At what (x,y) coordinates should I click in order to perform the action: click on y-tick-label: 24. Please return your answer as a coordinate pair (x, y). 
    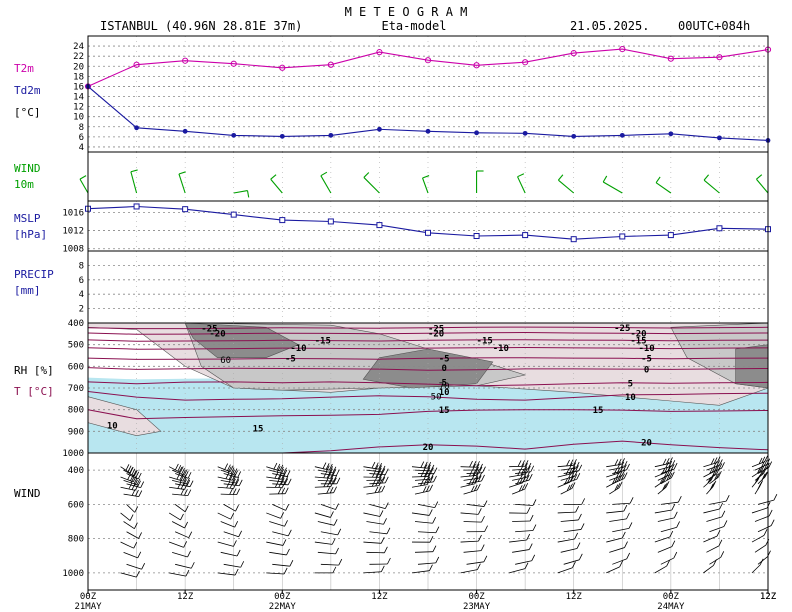
    Looking at the image, I should click on (78, 47).